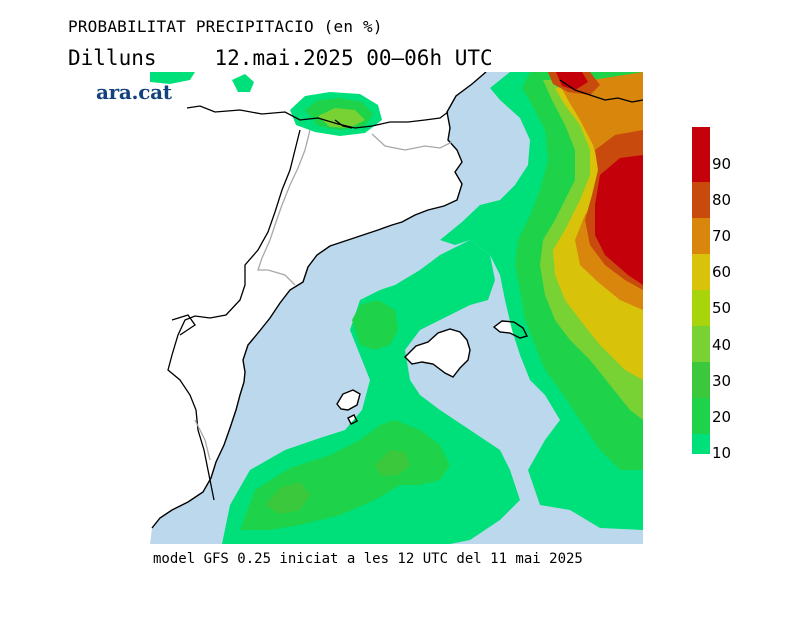 The height and width of the screenshot is (617, 800). What do you see at coordinates (172, 78) in the screenshot?
I see `band-10-topleft` at bounding box center [172, 78].